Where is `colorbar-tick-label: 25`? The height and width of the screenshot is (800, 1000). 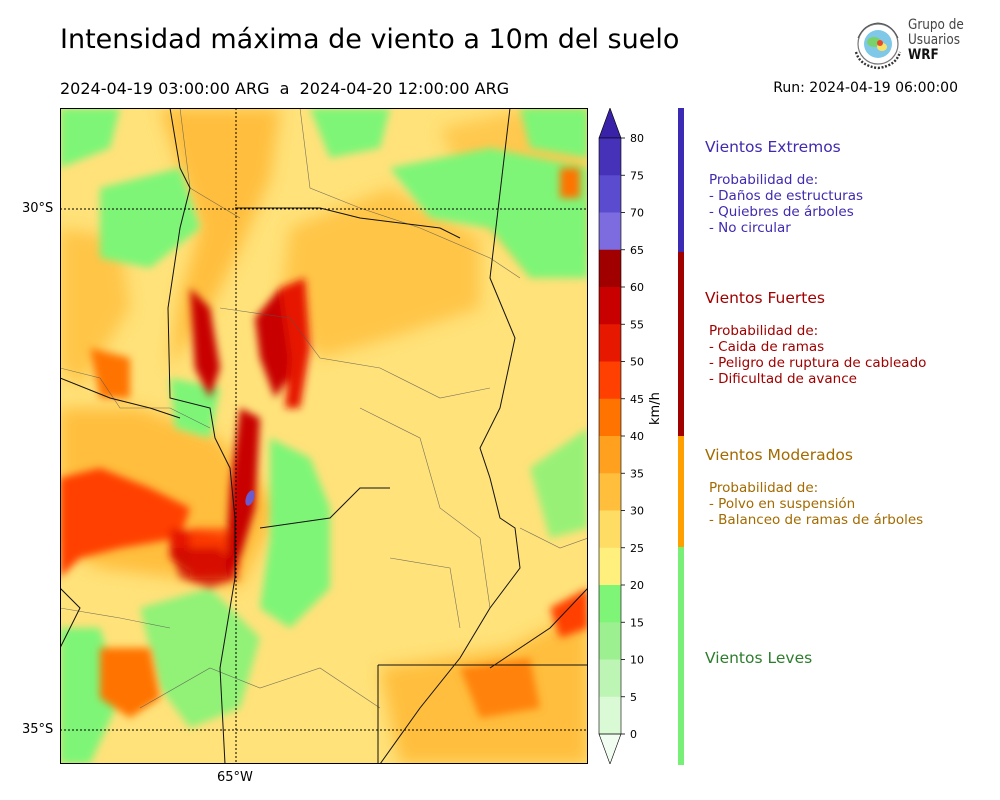
colorbar-tick-label: 25 is located at coordinates (637, 548).